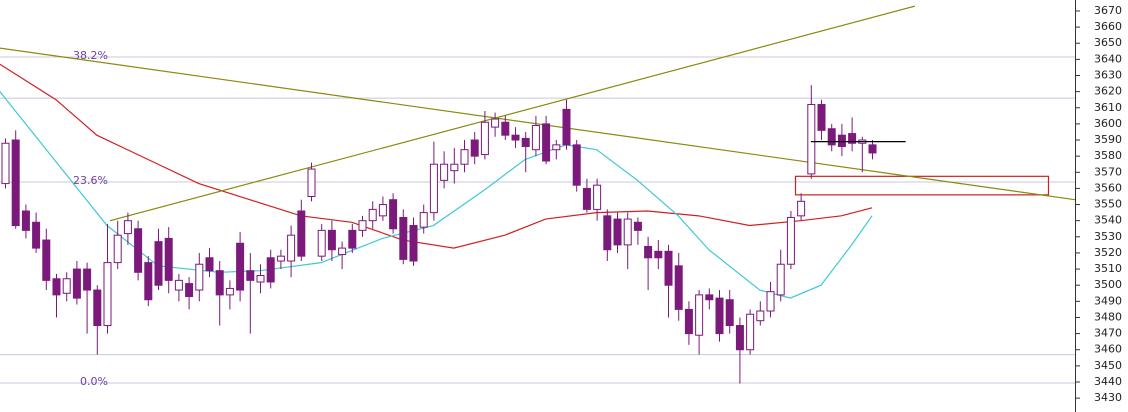 The image size is (1128, 412). Describe the element at coordinates (1108, 187) in the screenshot. I see `y-tick-label: 3560` at that location.